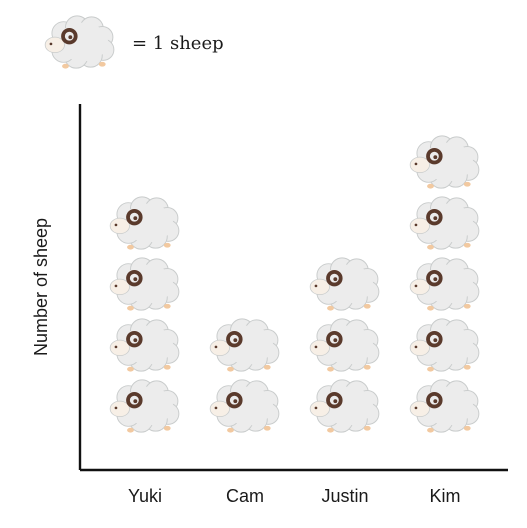  What do you see at coordinates (144, 315) in the screenshot?
I see `column-yuki` at bounding box center [144, 315].